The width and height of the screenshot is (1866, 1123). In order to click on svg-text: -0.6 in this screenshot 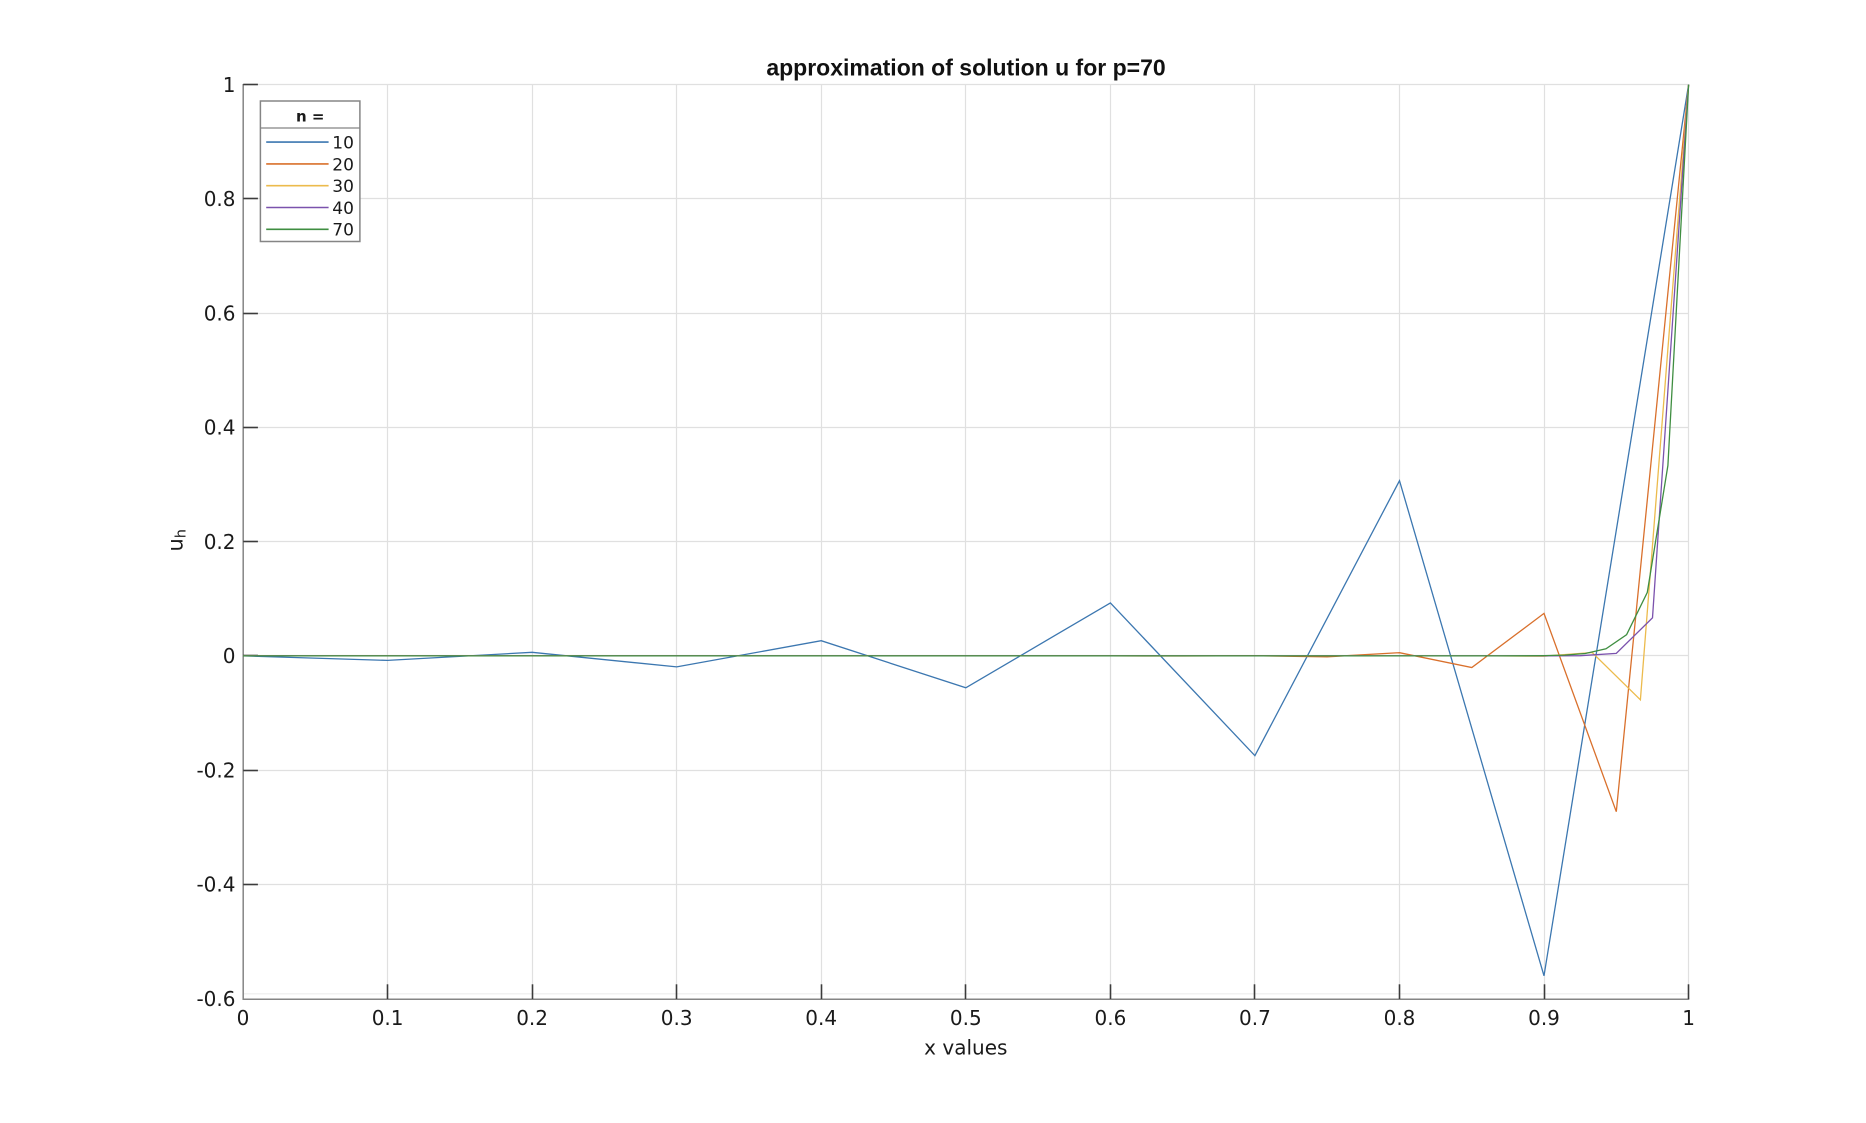, I will do `click(215, 999)`.